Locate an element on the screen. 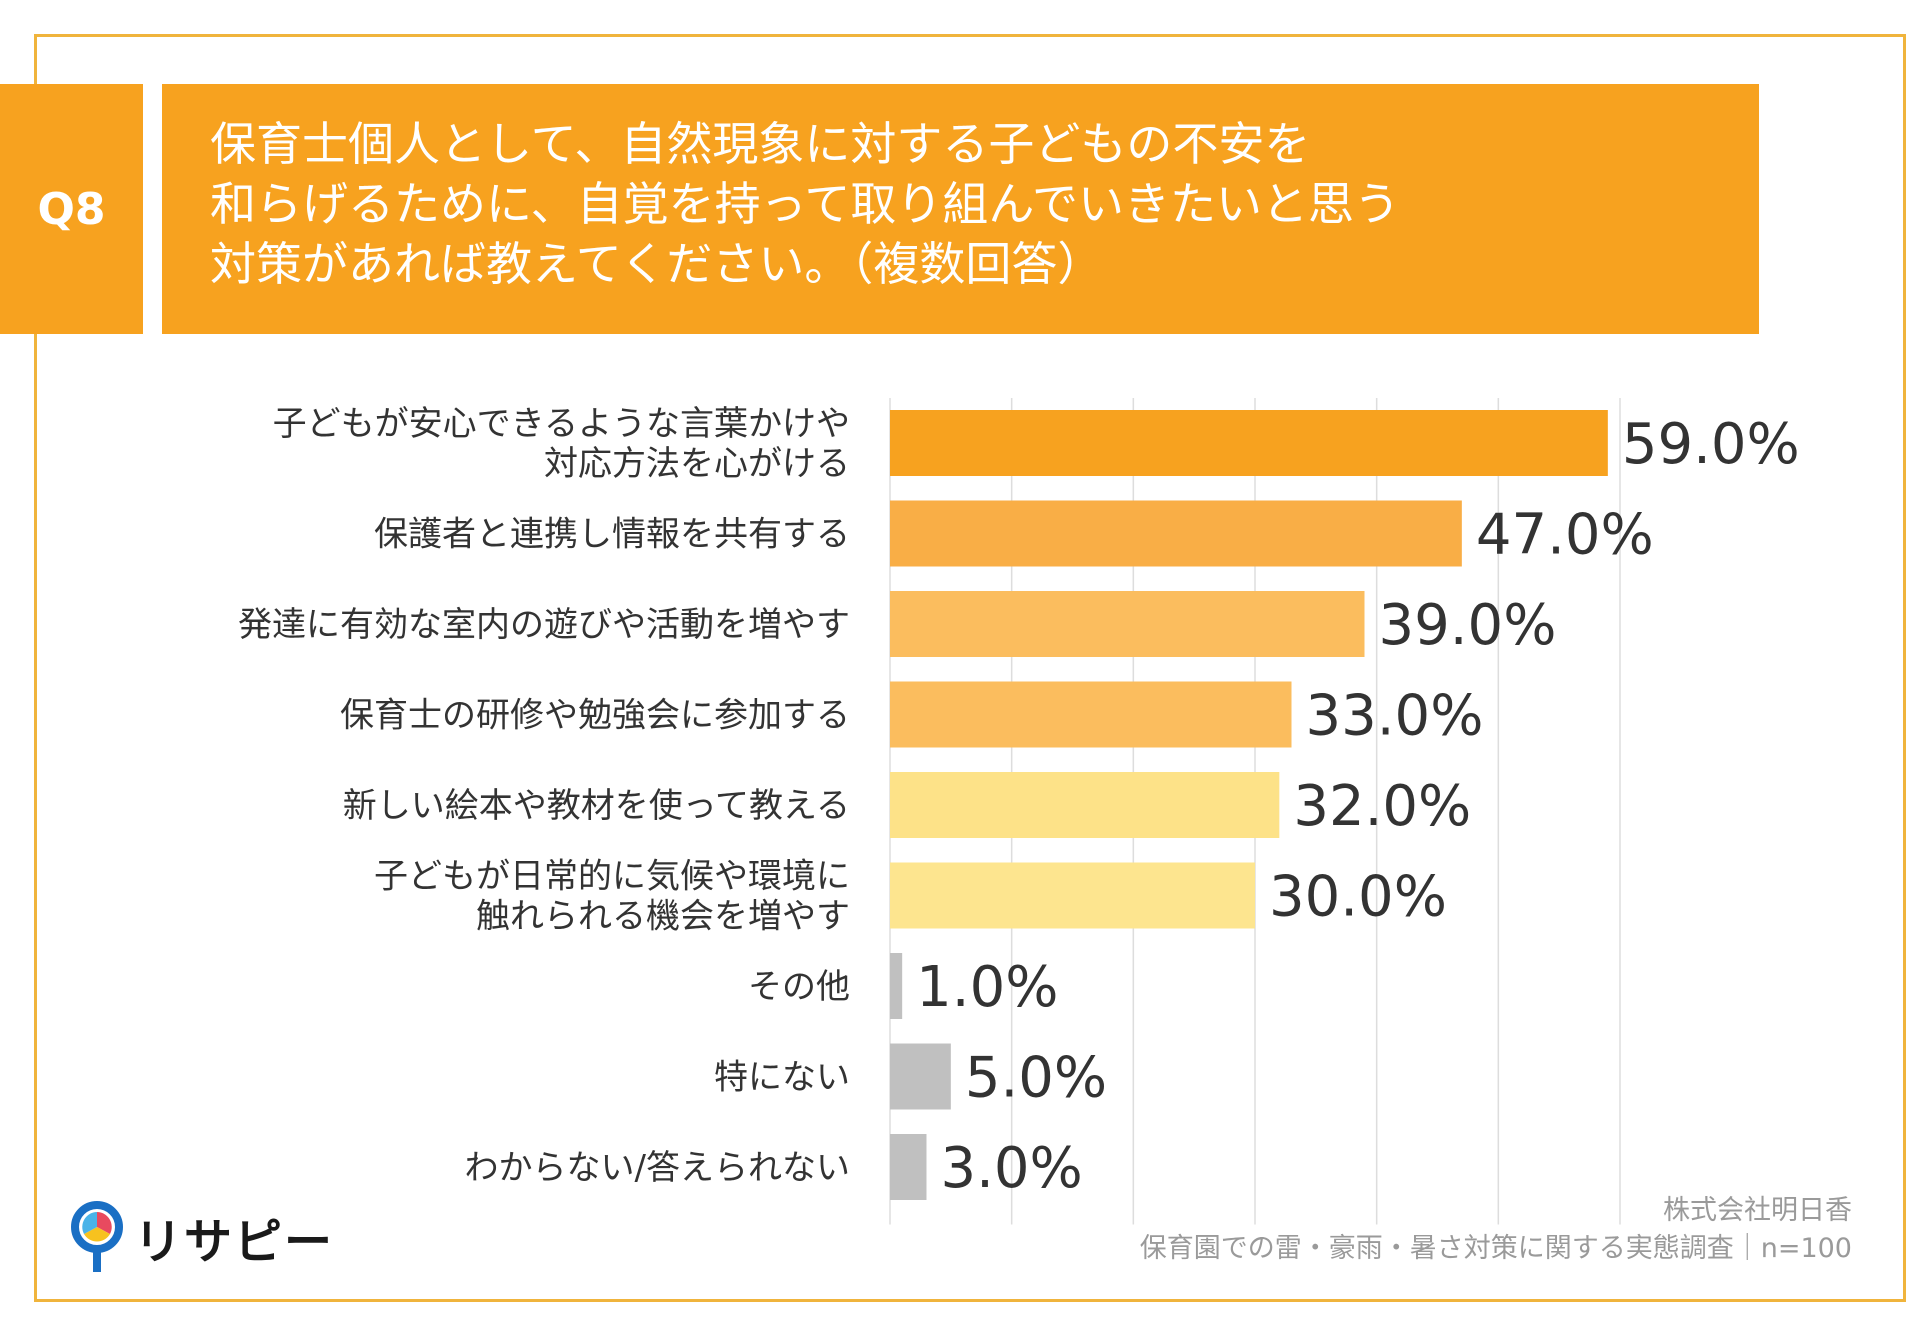  source-company: 株式会社明日香 is located at coordinates (1757, 1210).